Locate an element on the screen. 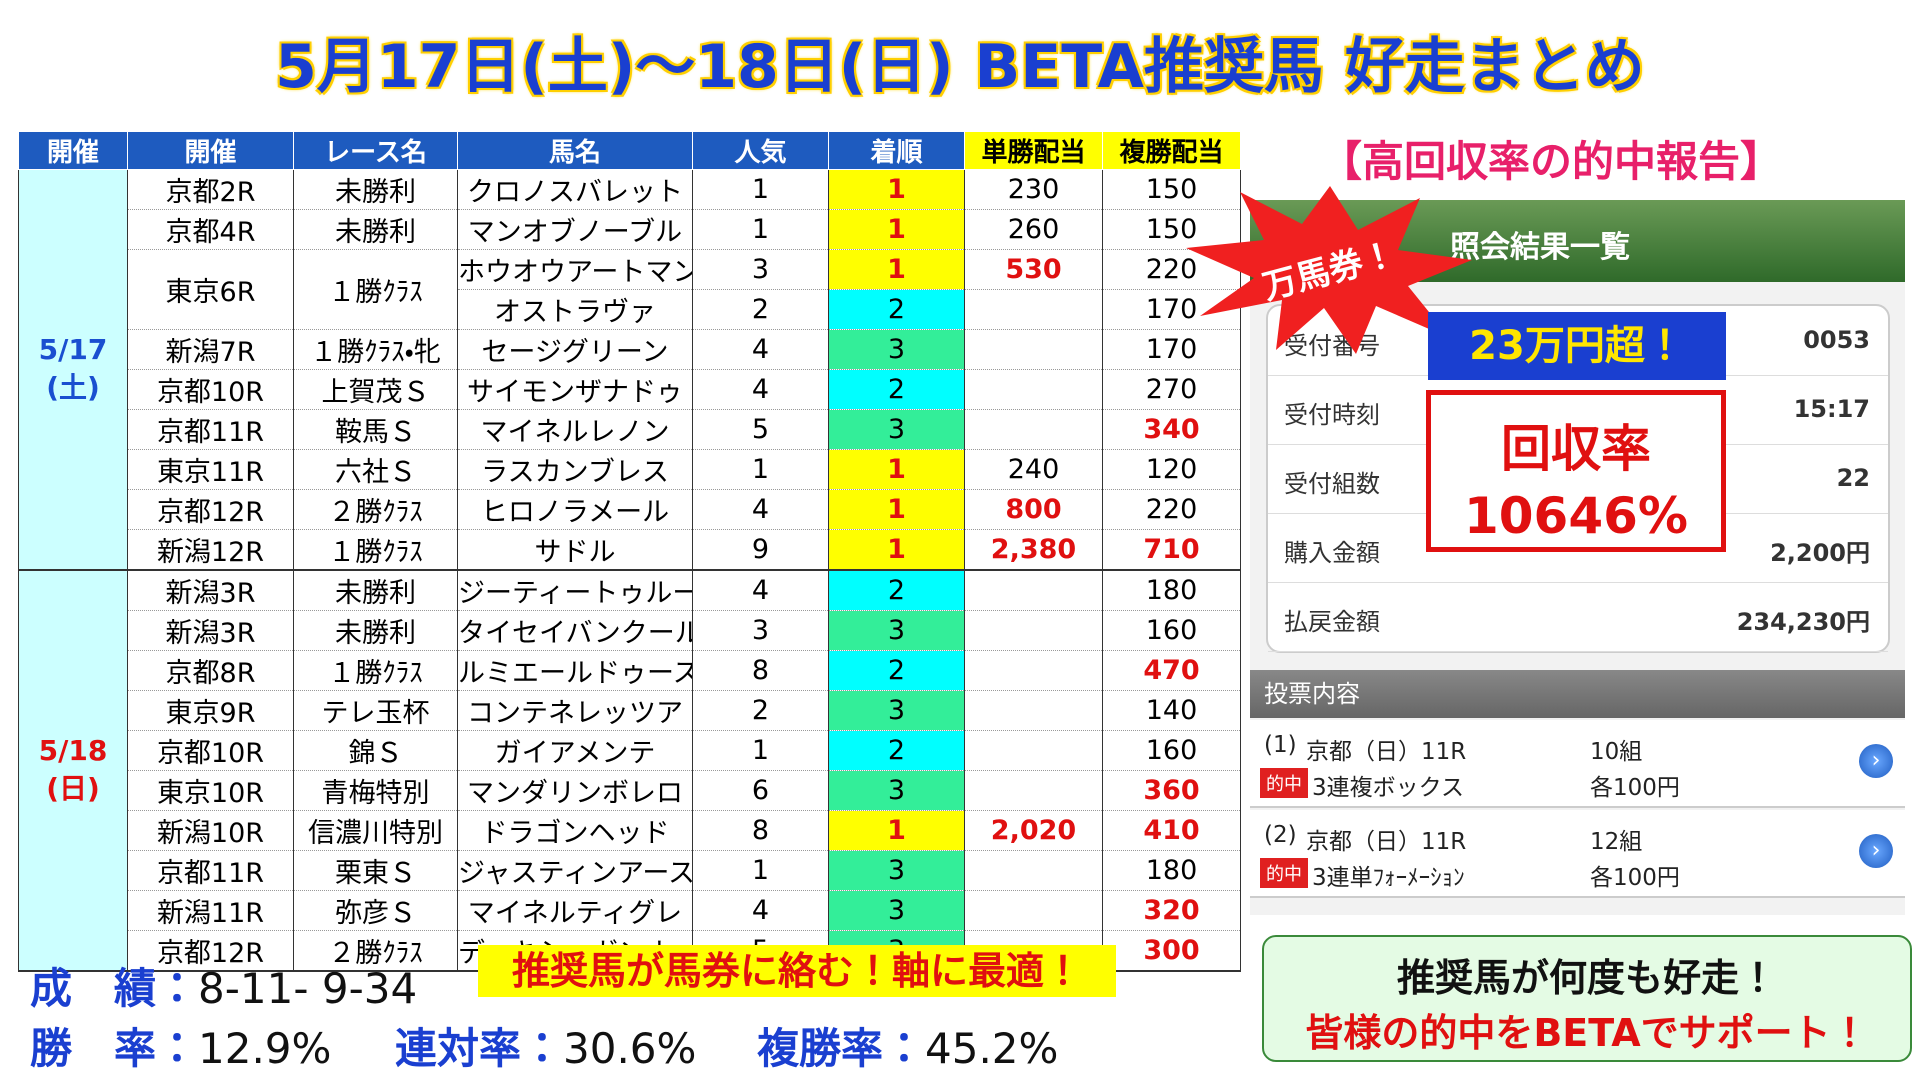 This screenshot has width=1920, height=1080. page-title: 5月17日(土)～18日(日) BETA推奨馬 好走まとめ is located at coordinates (960, 67).